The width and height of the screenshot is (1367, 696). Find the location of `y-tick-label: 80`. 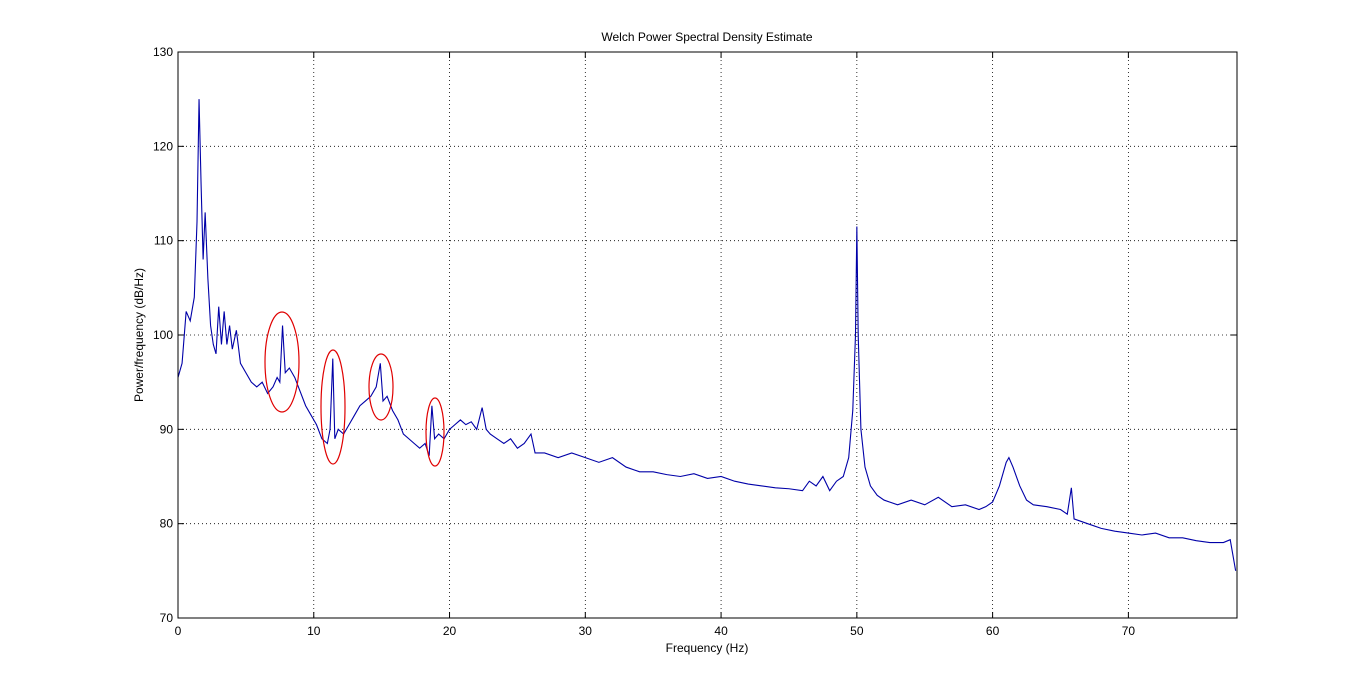

y-tick-label: 80 is located at coordinates (167, 524).